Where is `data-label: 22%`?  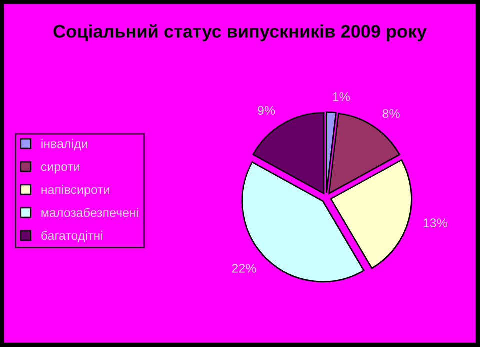 data-label: 22% is located at coordinates (244, 268).